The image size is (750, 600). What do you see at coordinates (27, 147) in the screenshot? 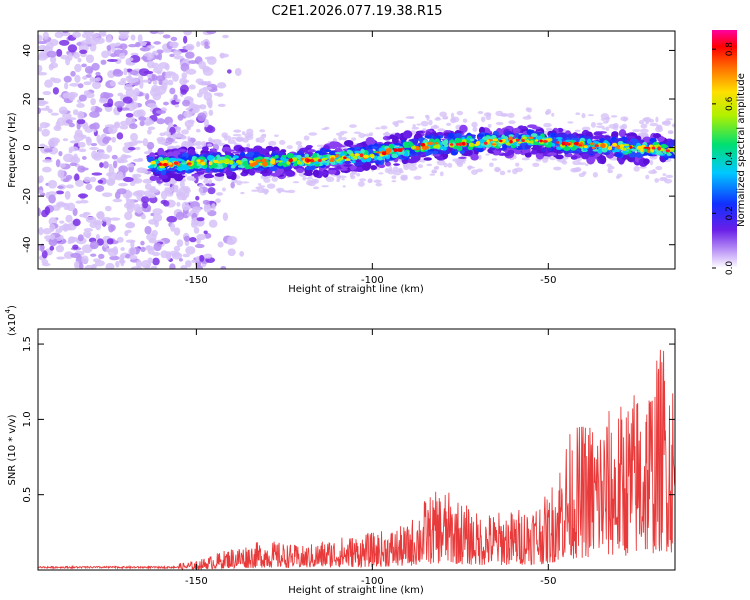
I see `spectrogram-y-tick-label: 0` at bounding box center [27, 147].